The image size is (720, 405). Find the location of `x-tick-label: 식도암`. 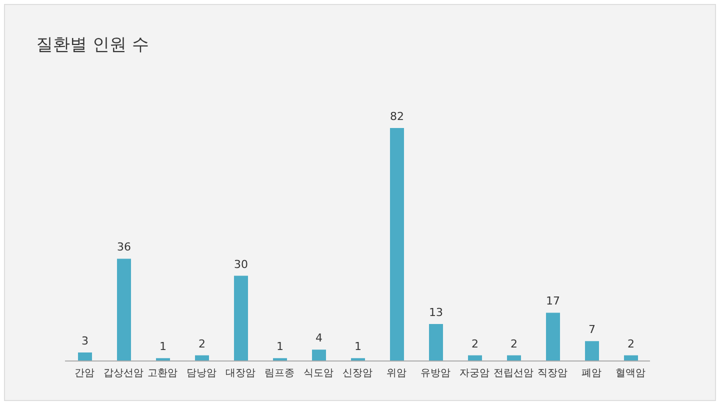

x-tick-label: 식도암 is located at coordinates (319, 374).